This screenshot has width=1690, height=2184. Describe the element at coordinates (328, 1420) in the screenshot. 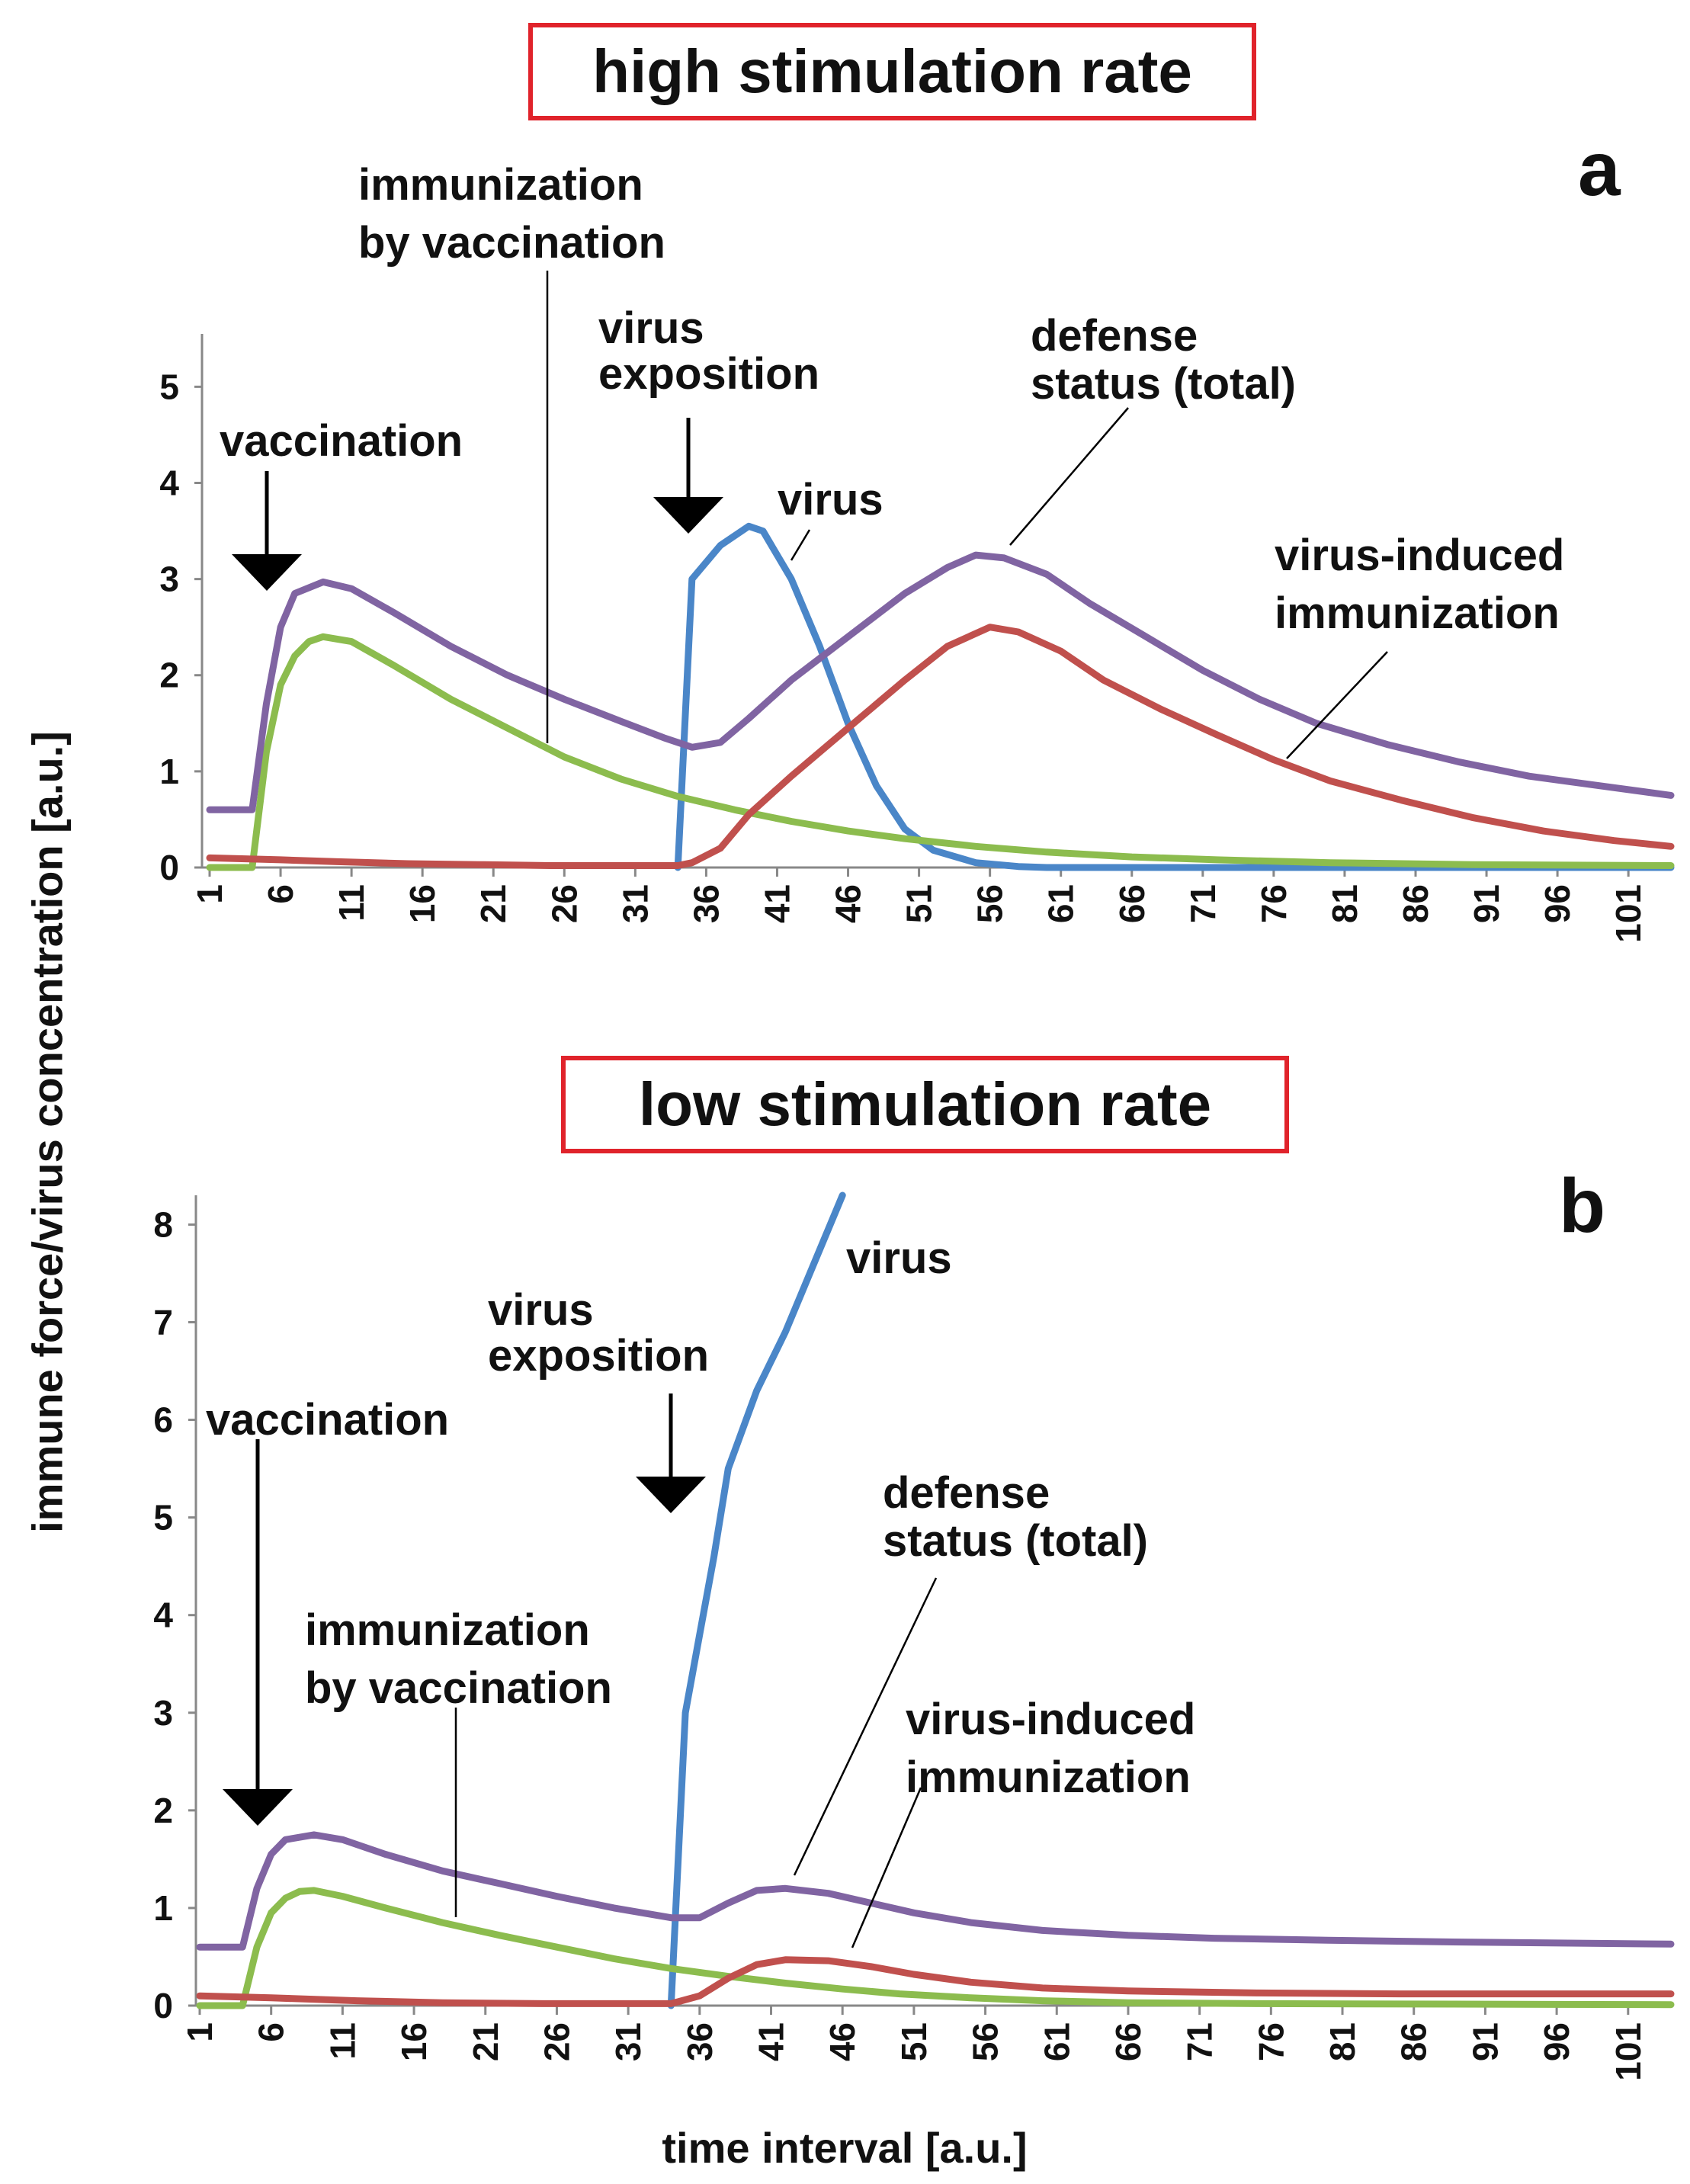

I see `chart-b-annotation-vaccination: vaccination` at that location.